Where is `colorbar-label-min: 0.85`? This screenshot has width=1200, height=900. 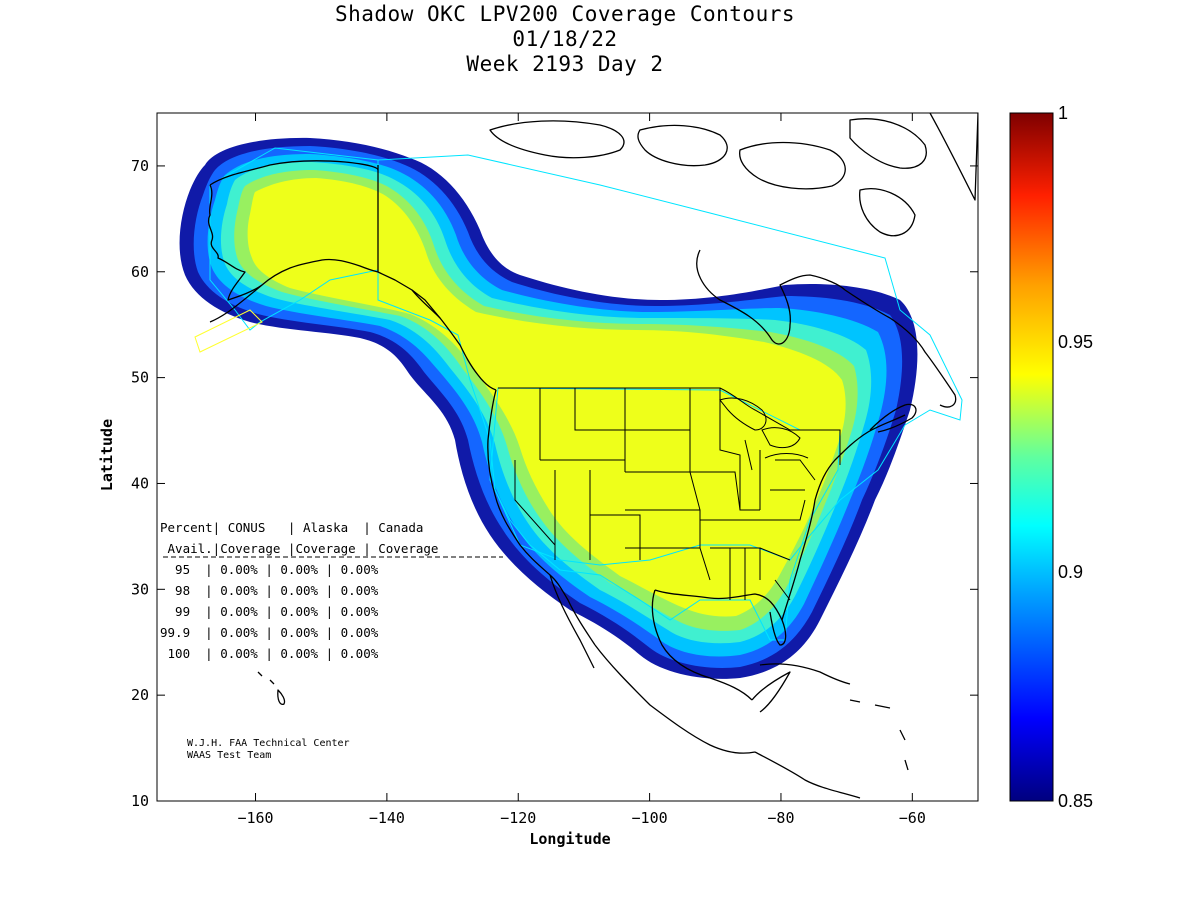 colorbar-label-min: 0.85 is located at coordinates (1076, 801).